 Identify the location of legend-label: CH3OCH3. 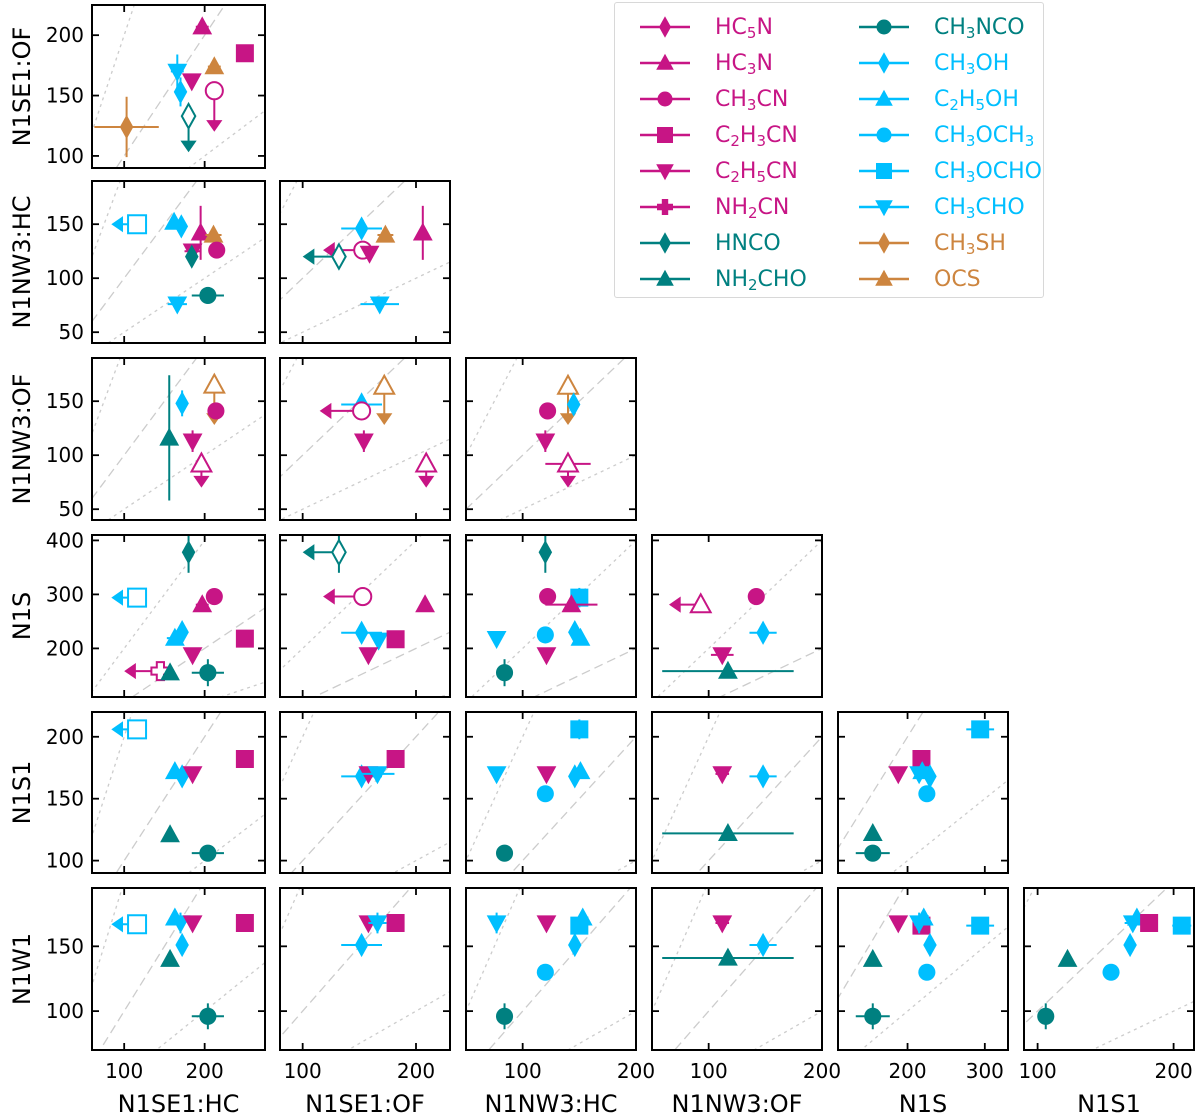
(984, 136).